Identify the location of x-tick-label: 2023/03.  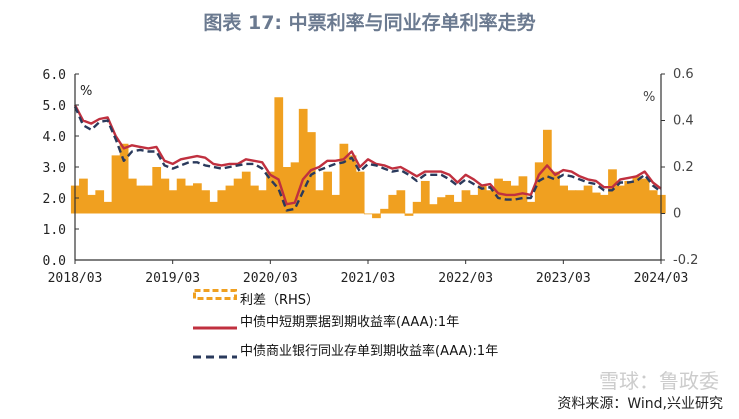
(563, 278).